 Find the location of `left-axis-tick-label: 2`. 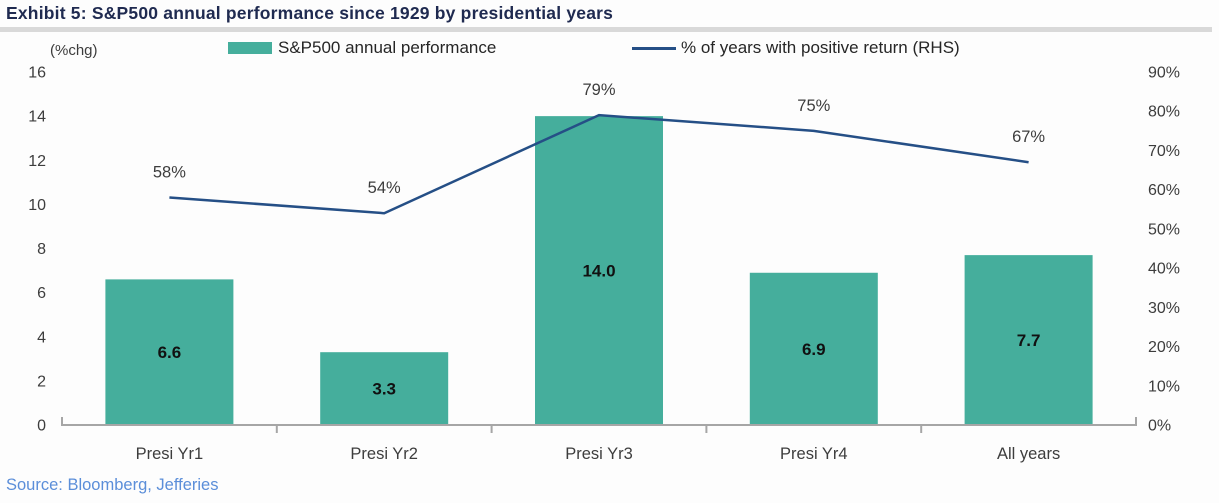

left-axis-tick-label: 2 is located at coordinates (41, 381).